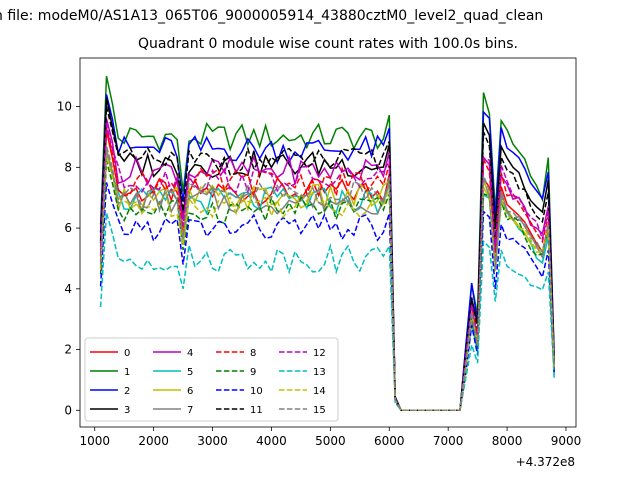  I want to click on legend-label-14: 14, so click(319, 391).